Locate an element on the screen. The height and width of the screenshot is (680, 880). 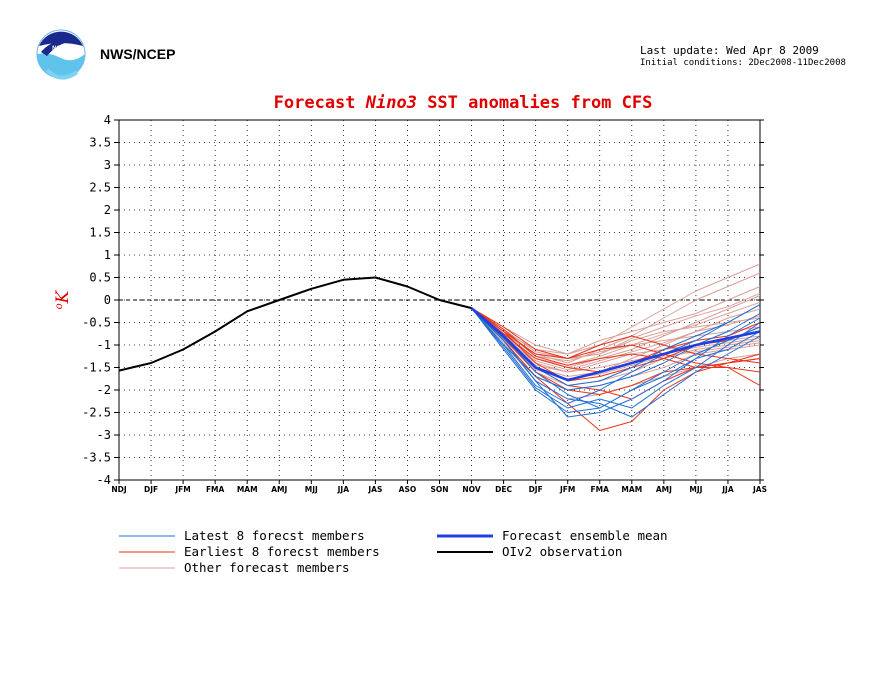
legend-label: Other forecast members is located at coordinates (267, 567).